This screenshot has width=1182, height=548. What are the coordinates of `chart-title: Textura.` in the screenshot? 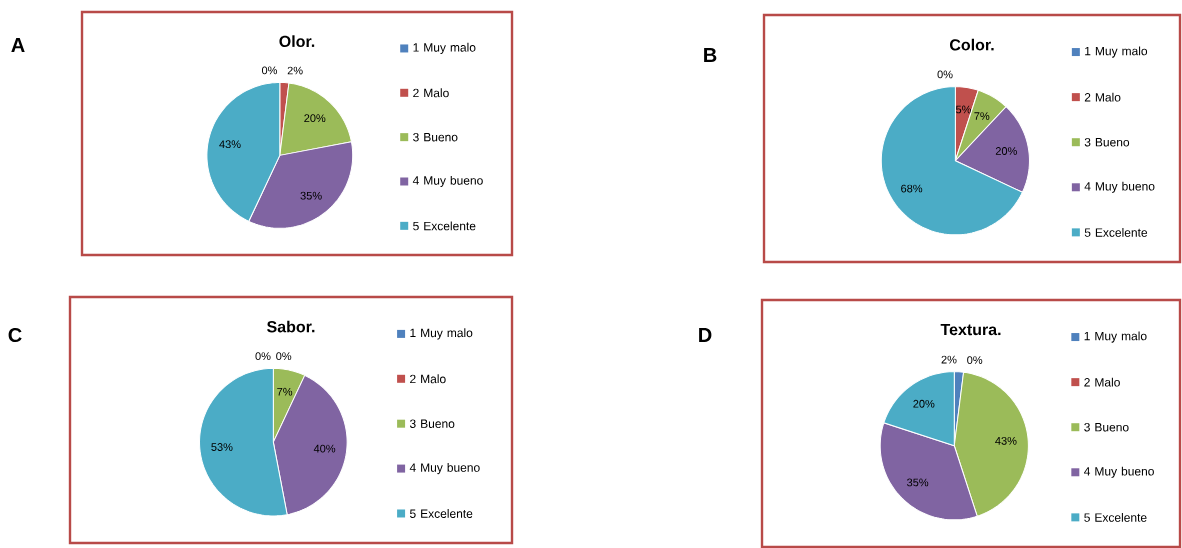 It's located at (970, 330).